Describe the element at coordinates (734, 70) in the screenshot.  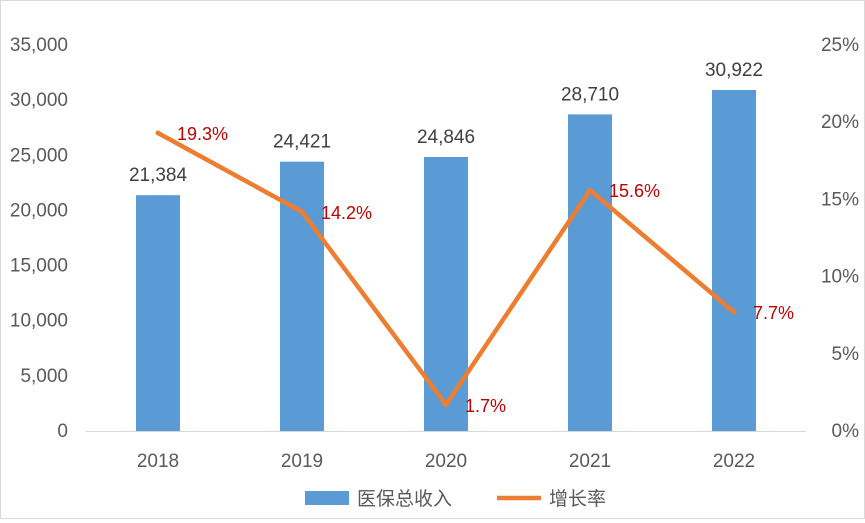
I see `bar-value-label: 30,922` at that location.